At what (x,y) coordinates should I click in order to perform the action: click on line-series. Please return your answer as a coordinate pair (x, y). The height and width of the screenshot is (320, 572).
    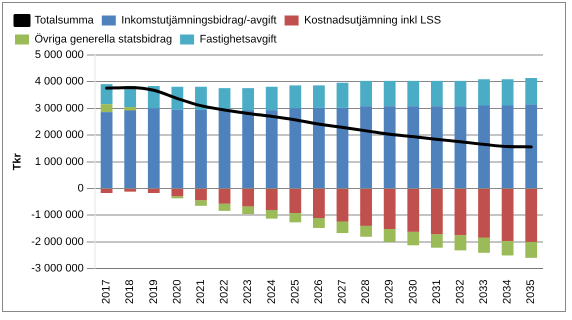
    Looking at the image, I should click on (319, 117).